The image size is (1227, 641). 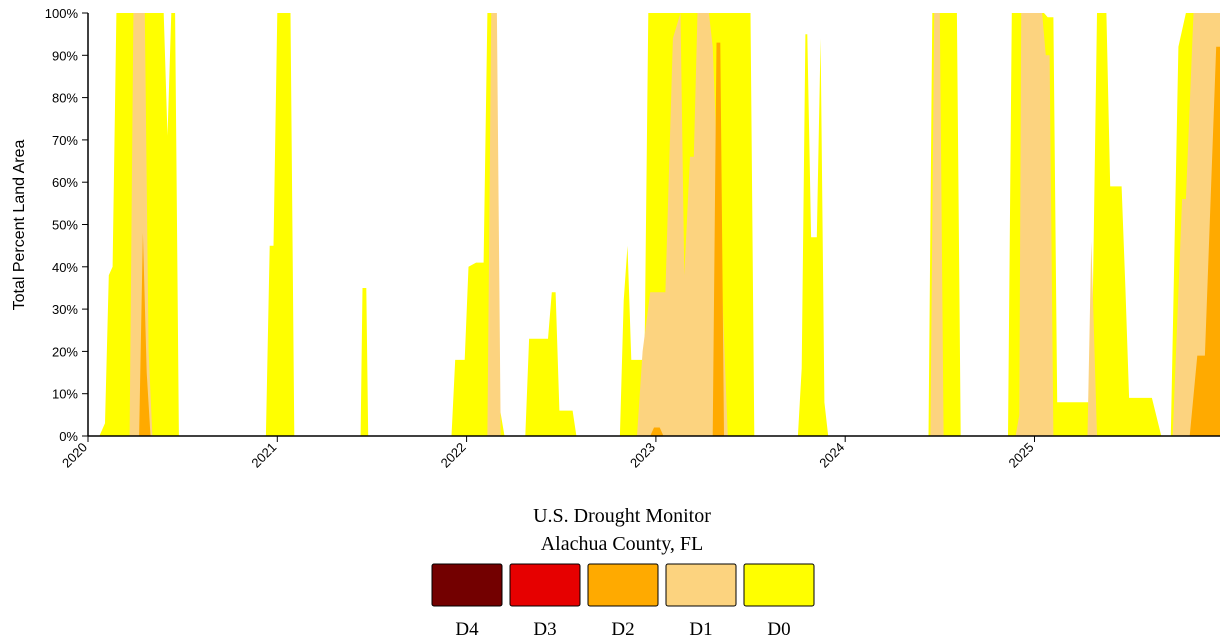 What do you see at coordinates (545, 585) in the screenshot?
I see `legend-swatch-d3` at bounding box center [545, 585].